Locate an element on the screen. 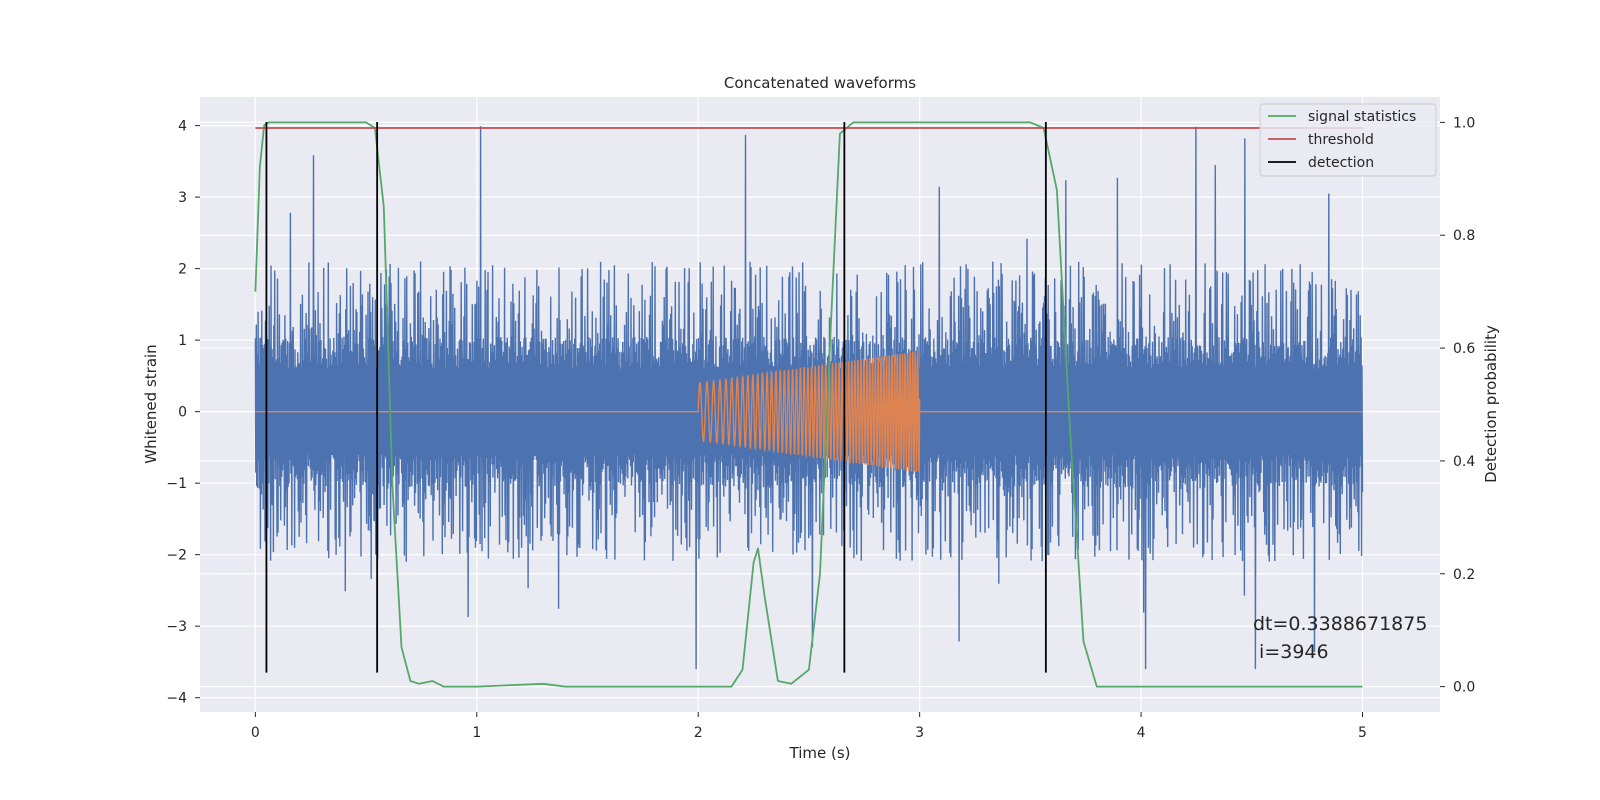 The width and height of the screenshot is (1600, 800). y2-tick-label: 1.0 is located at coordinates (1464, 123).